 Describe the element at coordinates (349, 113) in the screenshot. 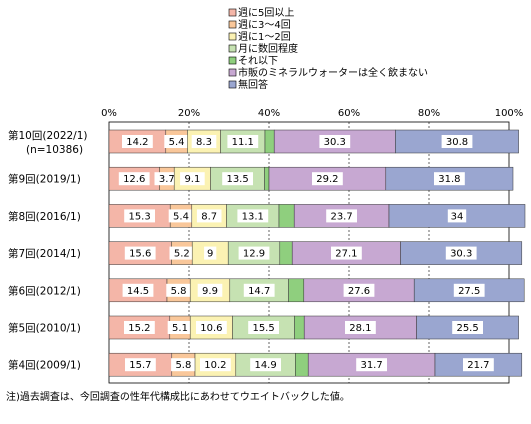

I see `x-tick-label-3: 60%` at that location.